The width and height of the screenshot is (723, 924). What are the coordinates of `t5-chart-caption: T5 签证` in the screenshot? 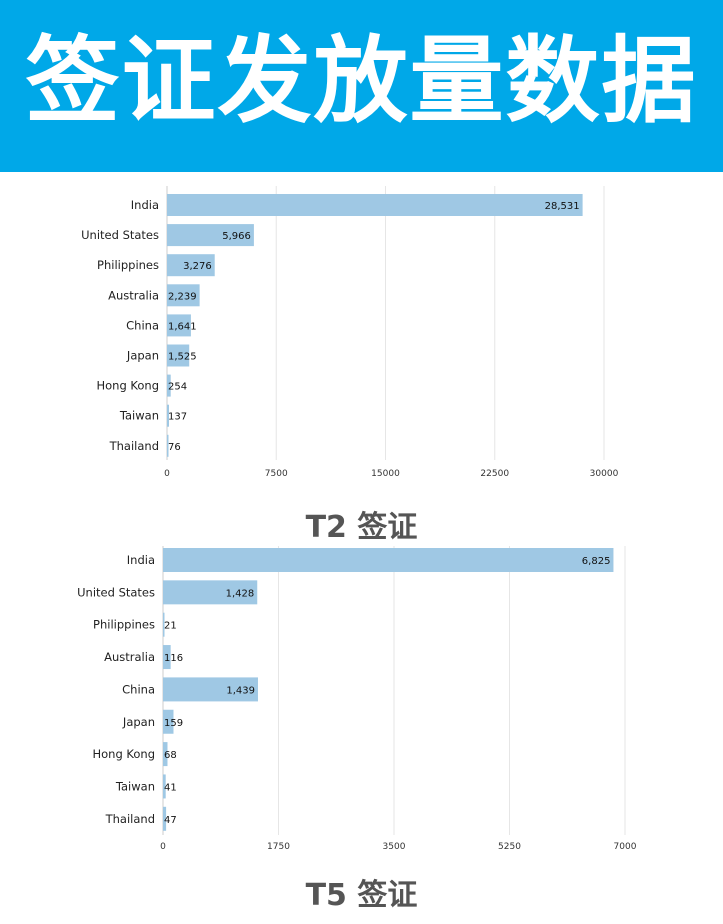 It's located at (361, 895).